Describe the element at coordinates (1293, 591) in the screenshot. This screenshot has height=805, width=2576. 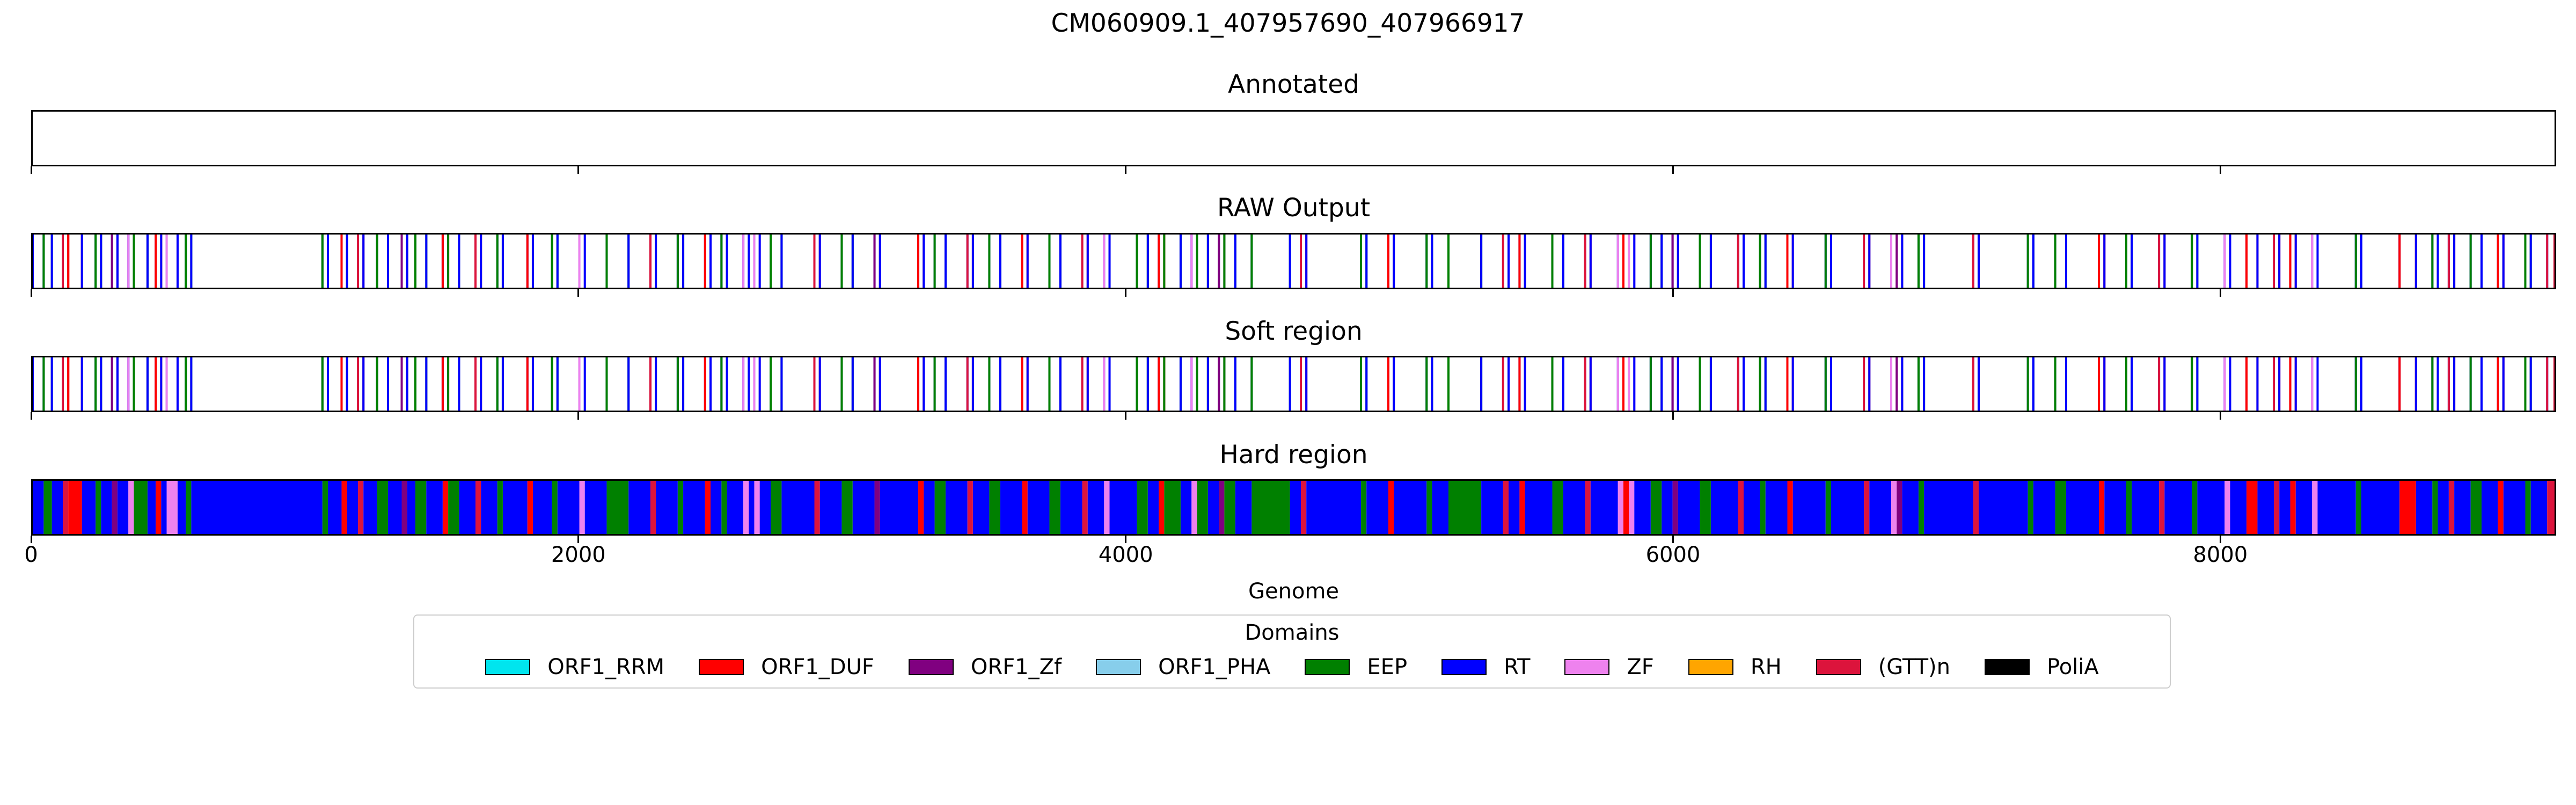
I see `x-axis-label: Genome` at that location.